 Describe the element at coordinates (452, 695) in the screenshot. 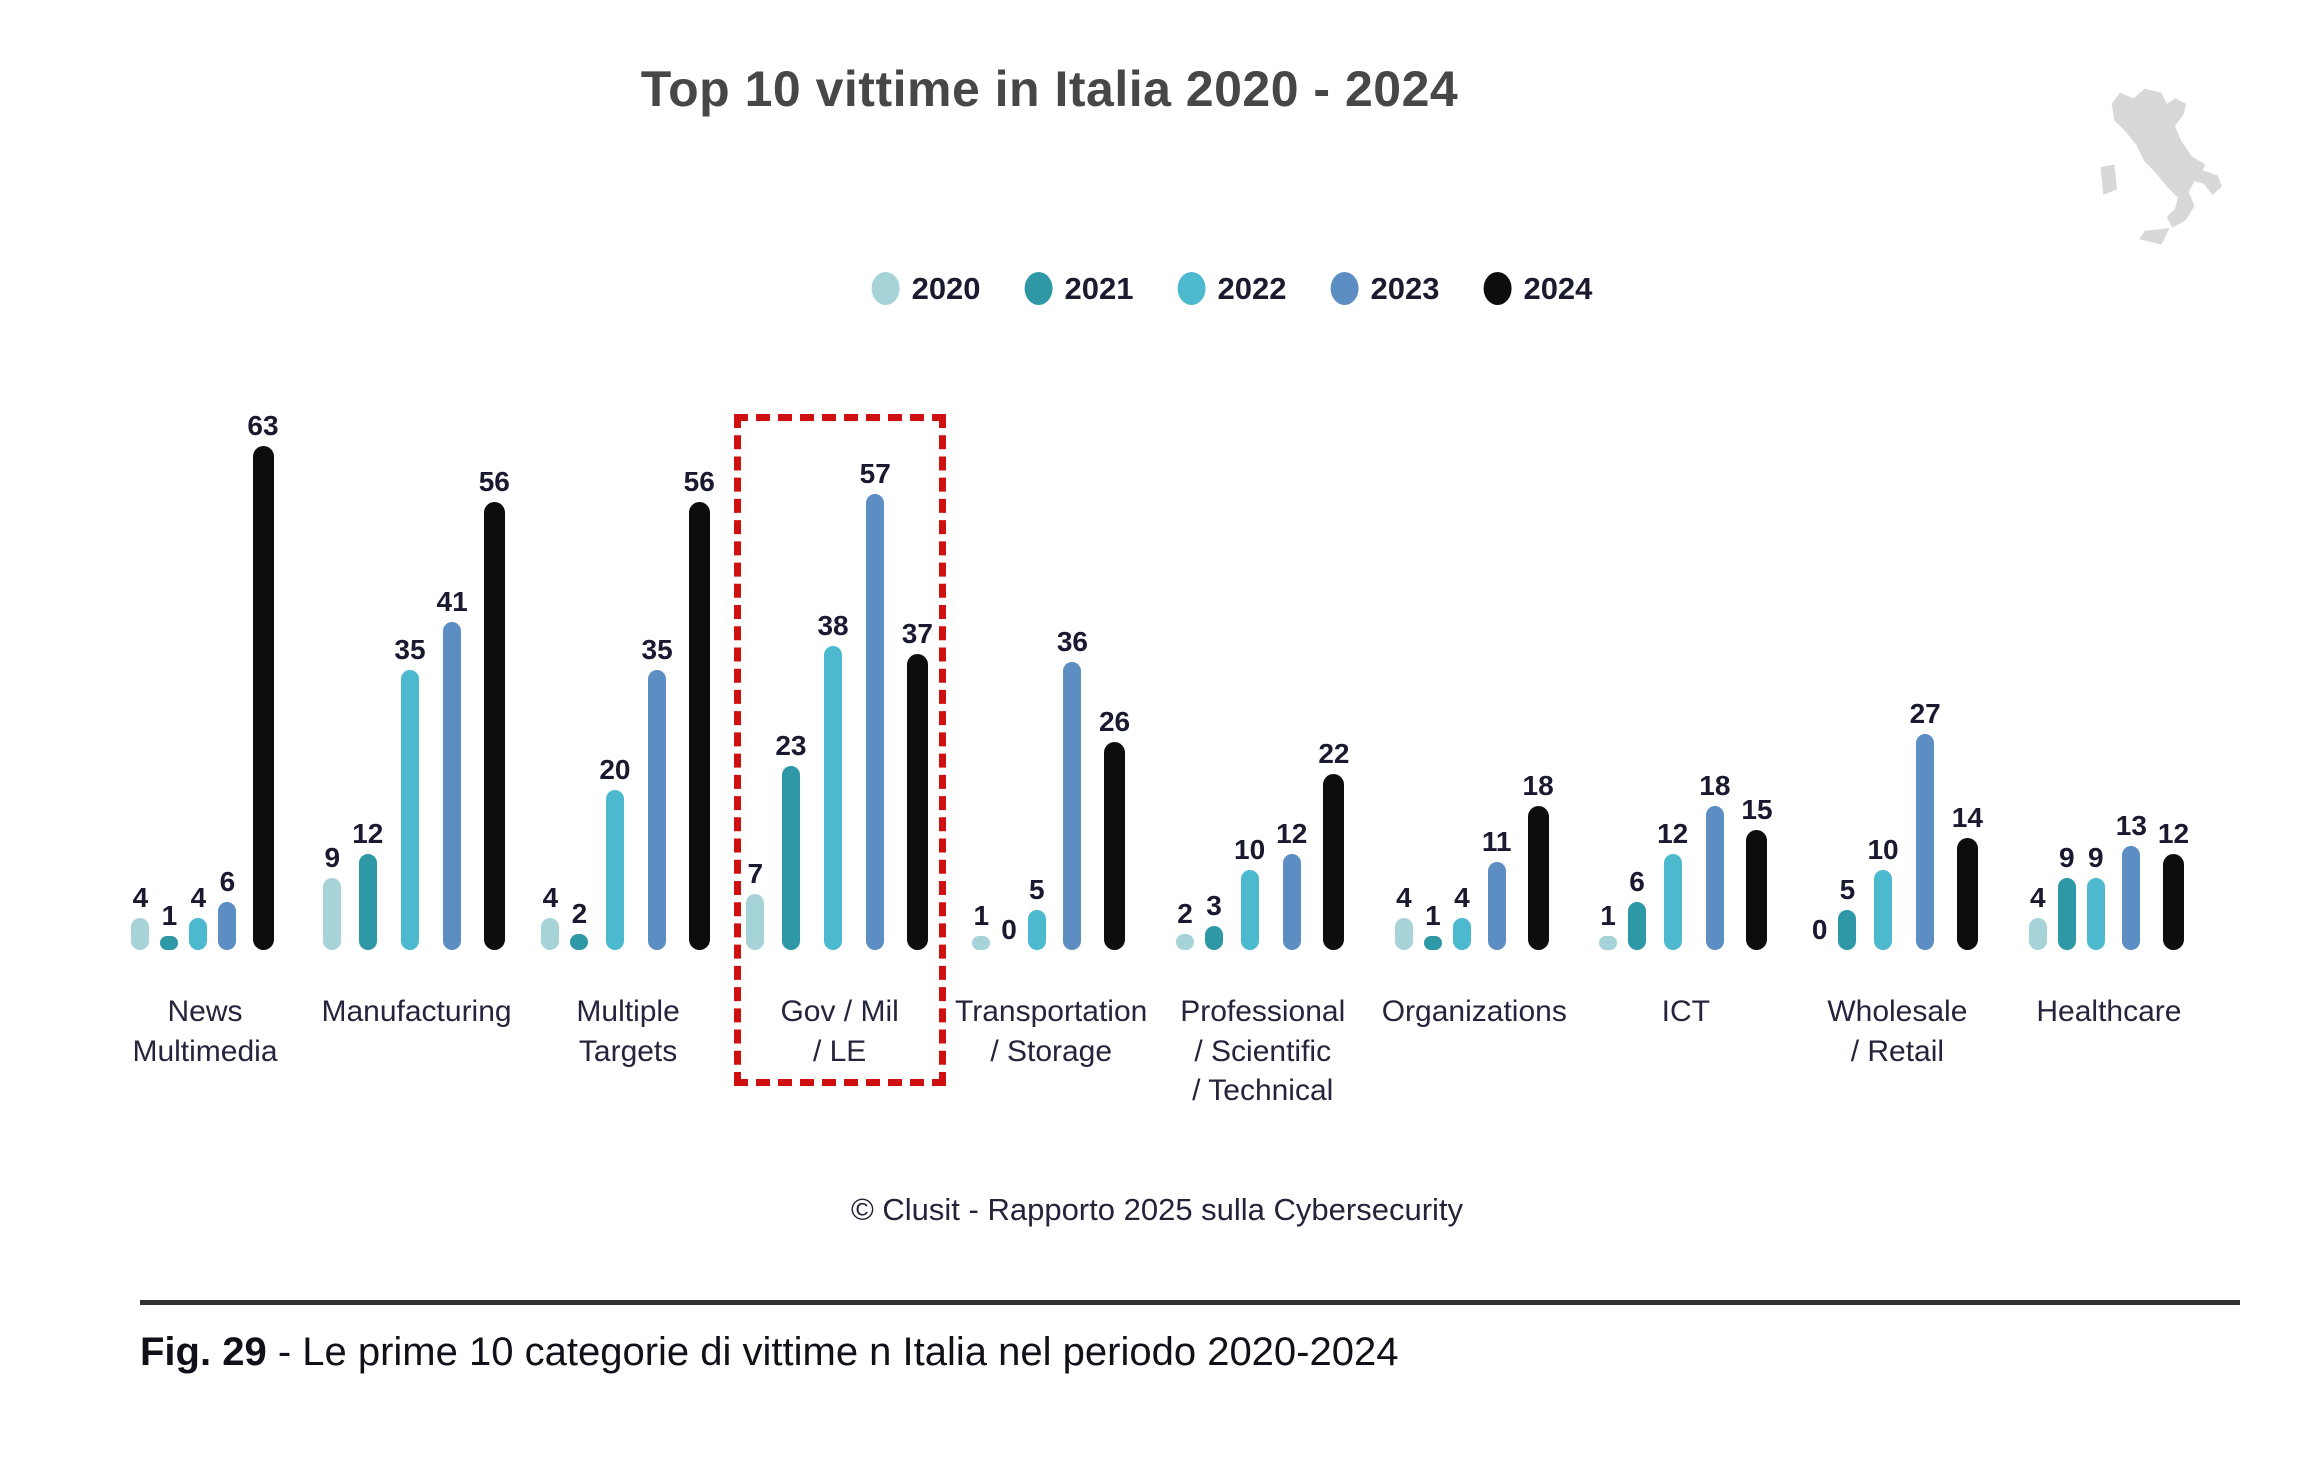

I see `bar-item: 41` at that location.